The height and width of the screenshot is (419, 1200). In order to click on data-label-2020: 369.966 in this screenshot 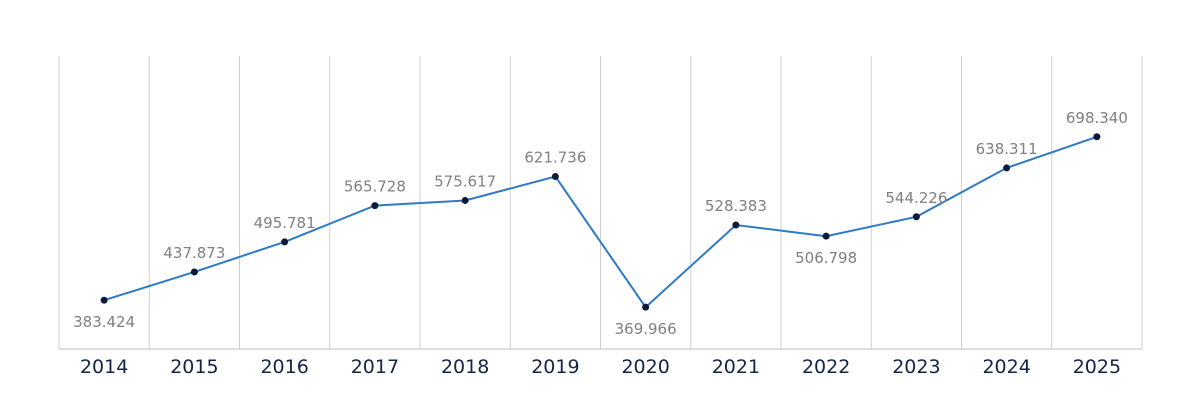, I will do `click(646, 329)`.